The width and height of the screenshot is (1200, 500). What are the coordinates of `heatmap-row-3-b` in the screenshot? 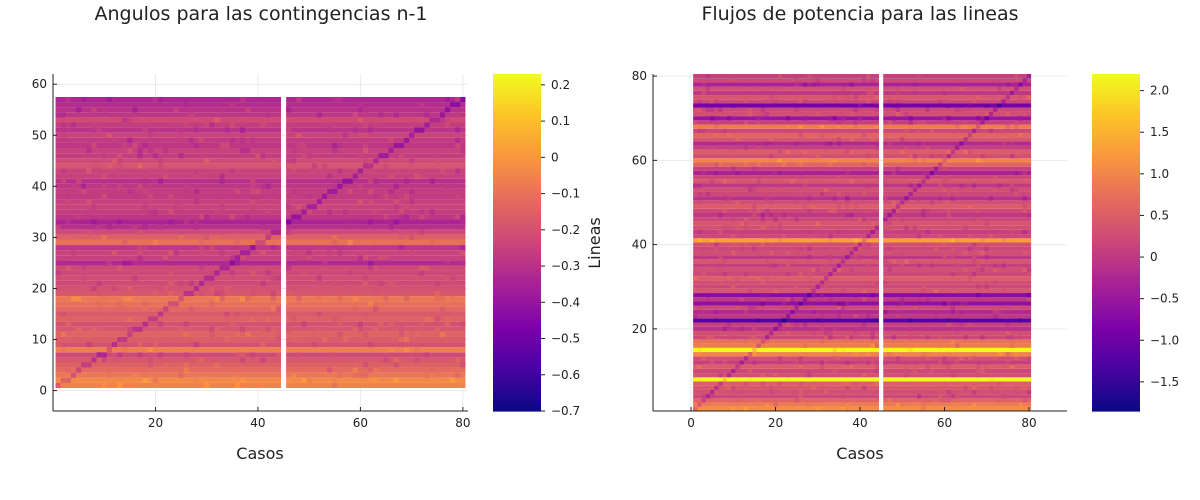 It's located at (376, 375).